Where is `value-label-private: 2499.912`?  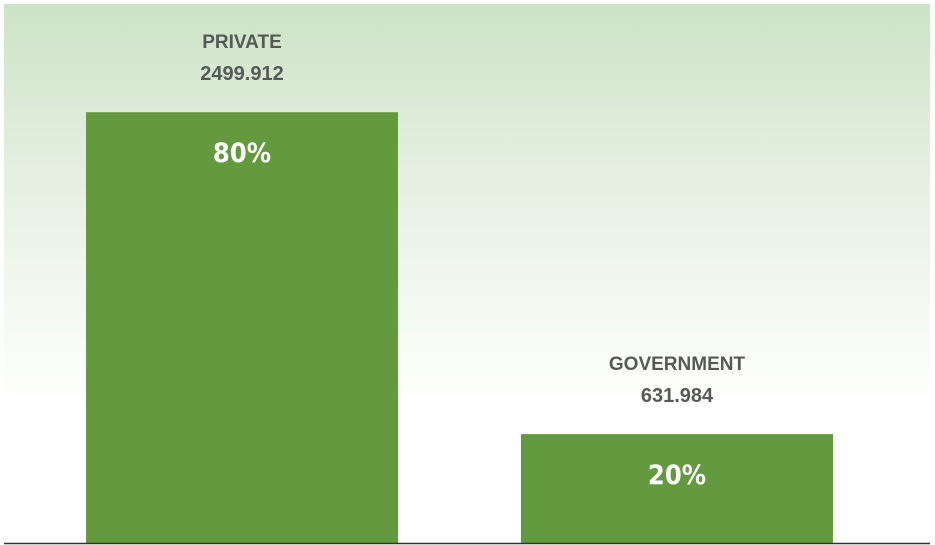 value-label-private: 2499.912 is located at coordinates (241, 74).